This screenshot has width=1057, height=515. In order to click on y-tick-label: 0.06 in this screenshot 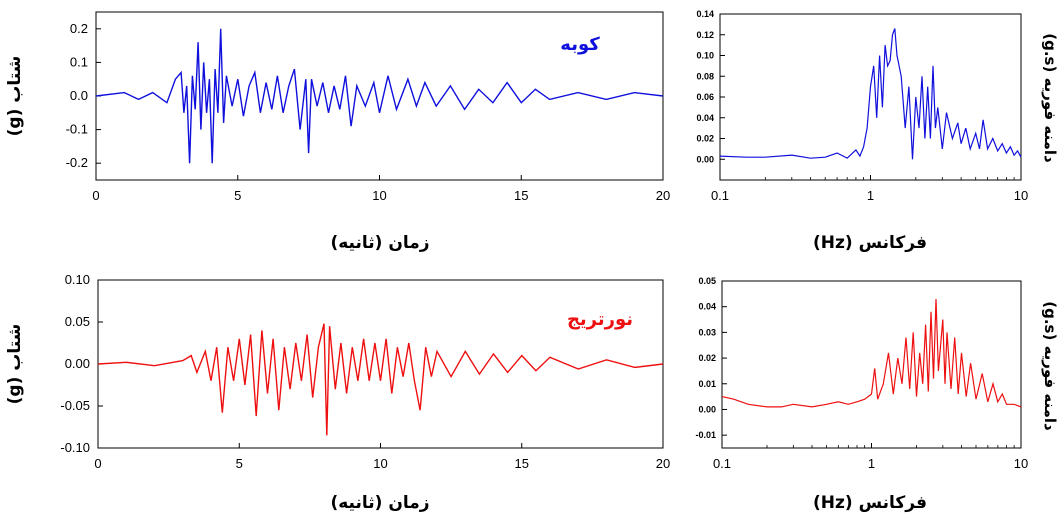, I will do `click(705, 97)`.